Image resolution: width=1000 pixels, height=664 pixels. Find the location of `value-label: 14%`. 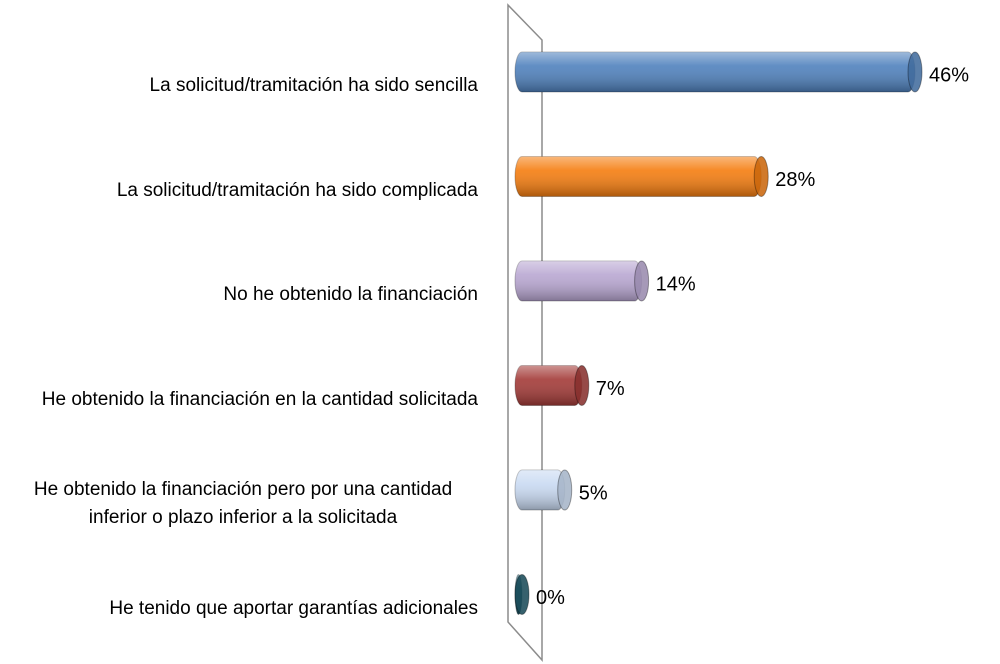

value-label: 14% is located at coordinates (676, 284).